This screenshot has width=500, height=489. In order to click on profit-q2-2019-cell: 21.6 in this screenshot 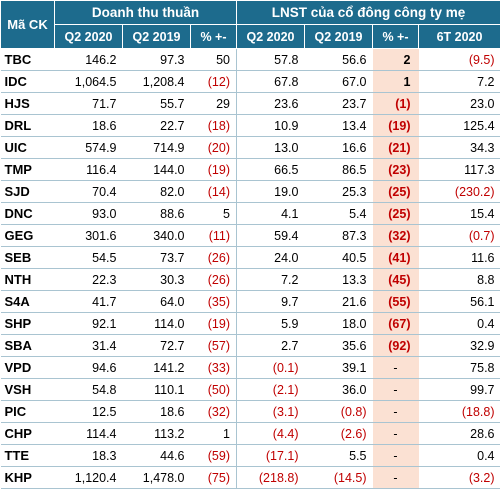, I will do `click(339, 302)`.